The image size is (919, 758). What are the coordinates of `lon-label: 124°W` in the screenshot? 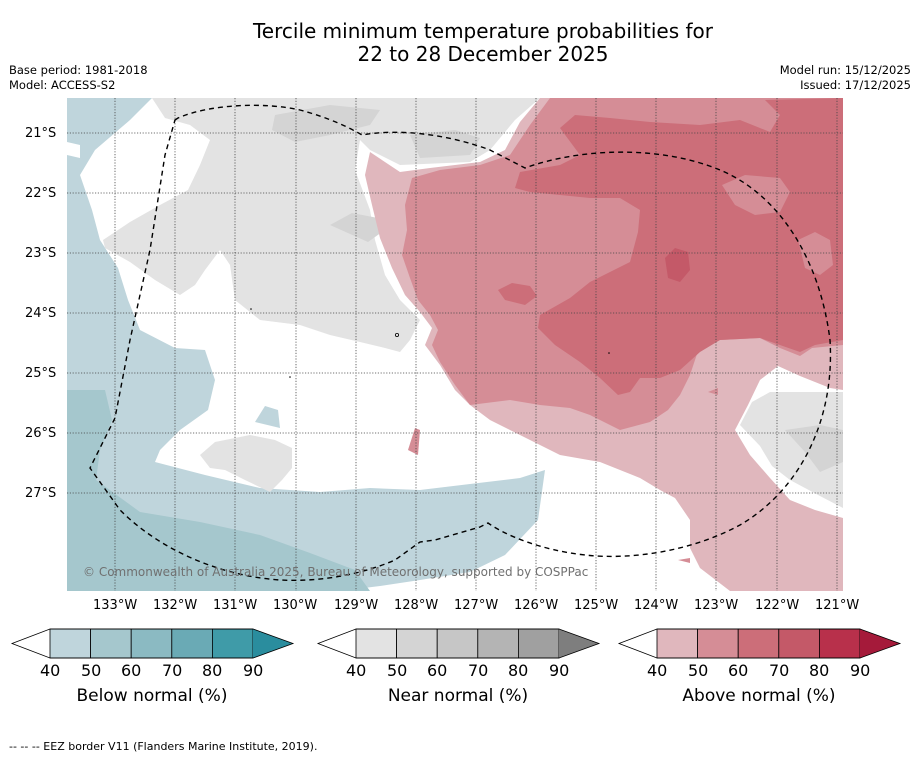 It's located at (656, 605).